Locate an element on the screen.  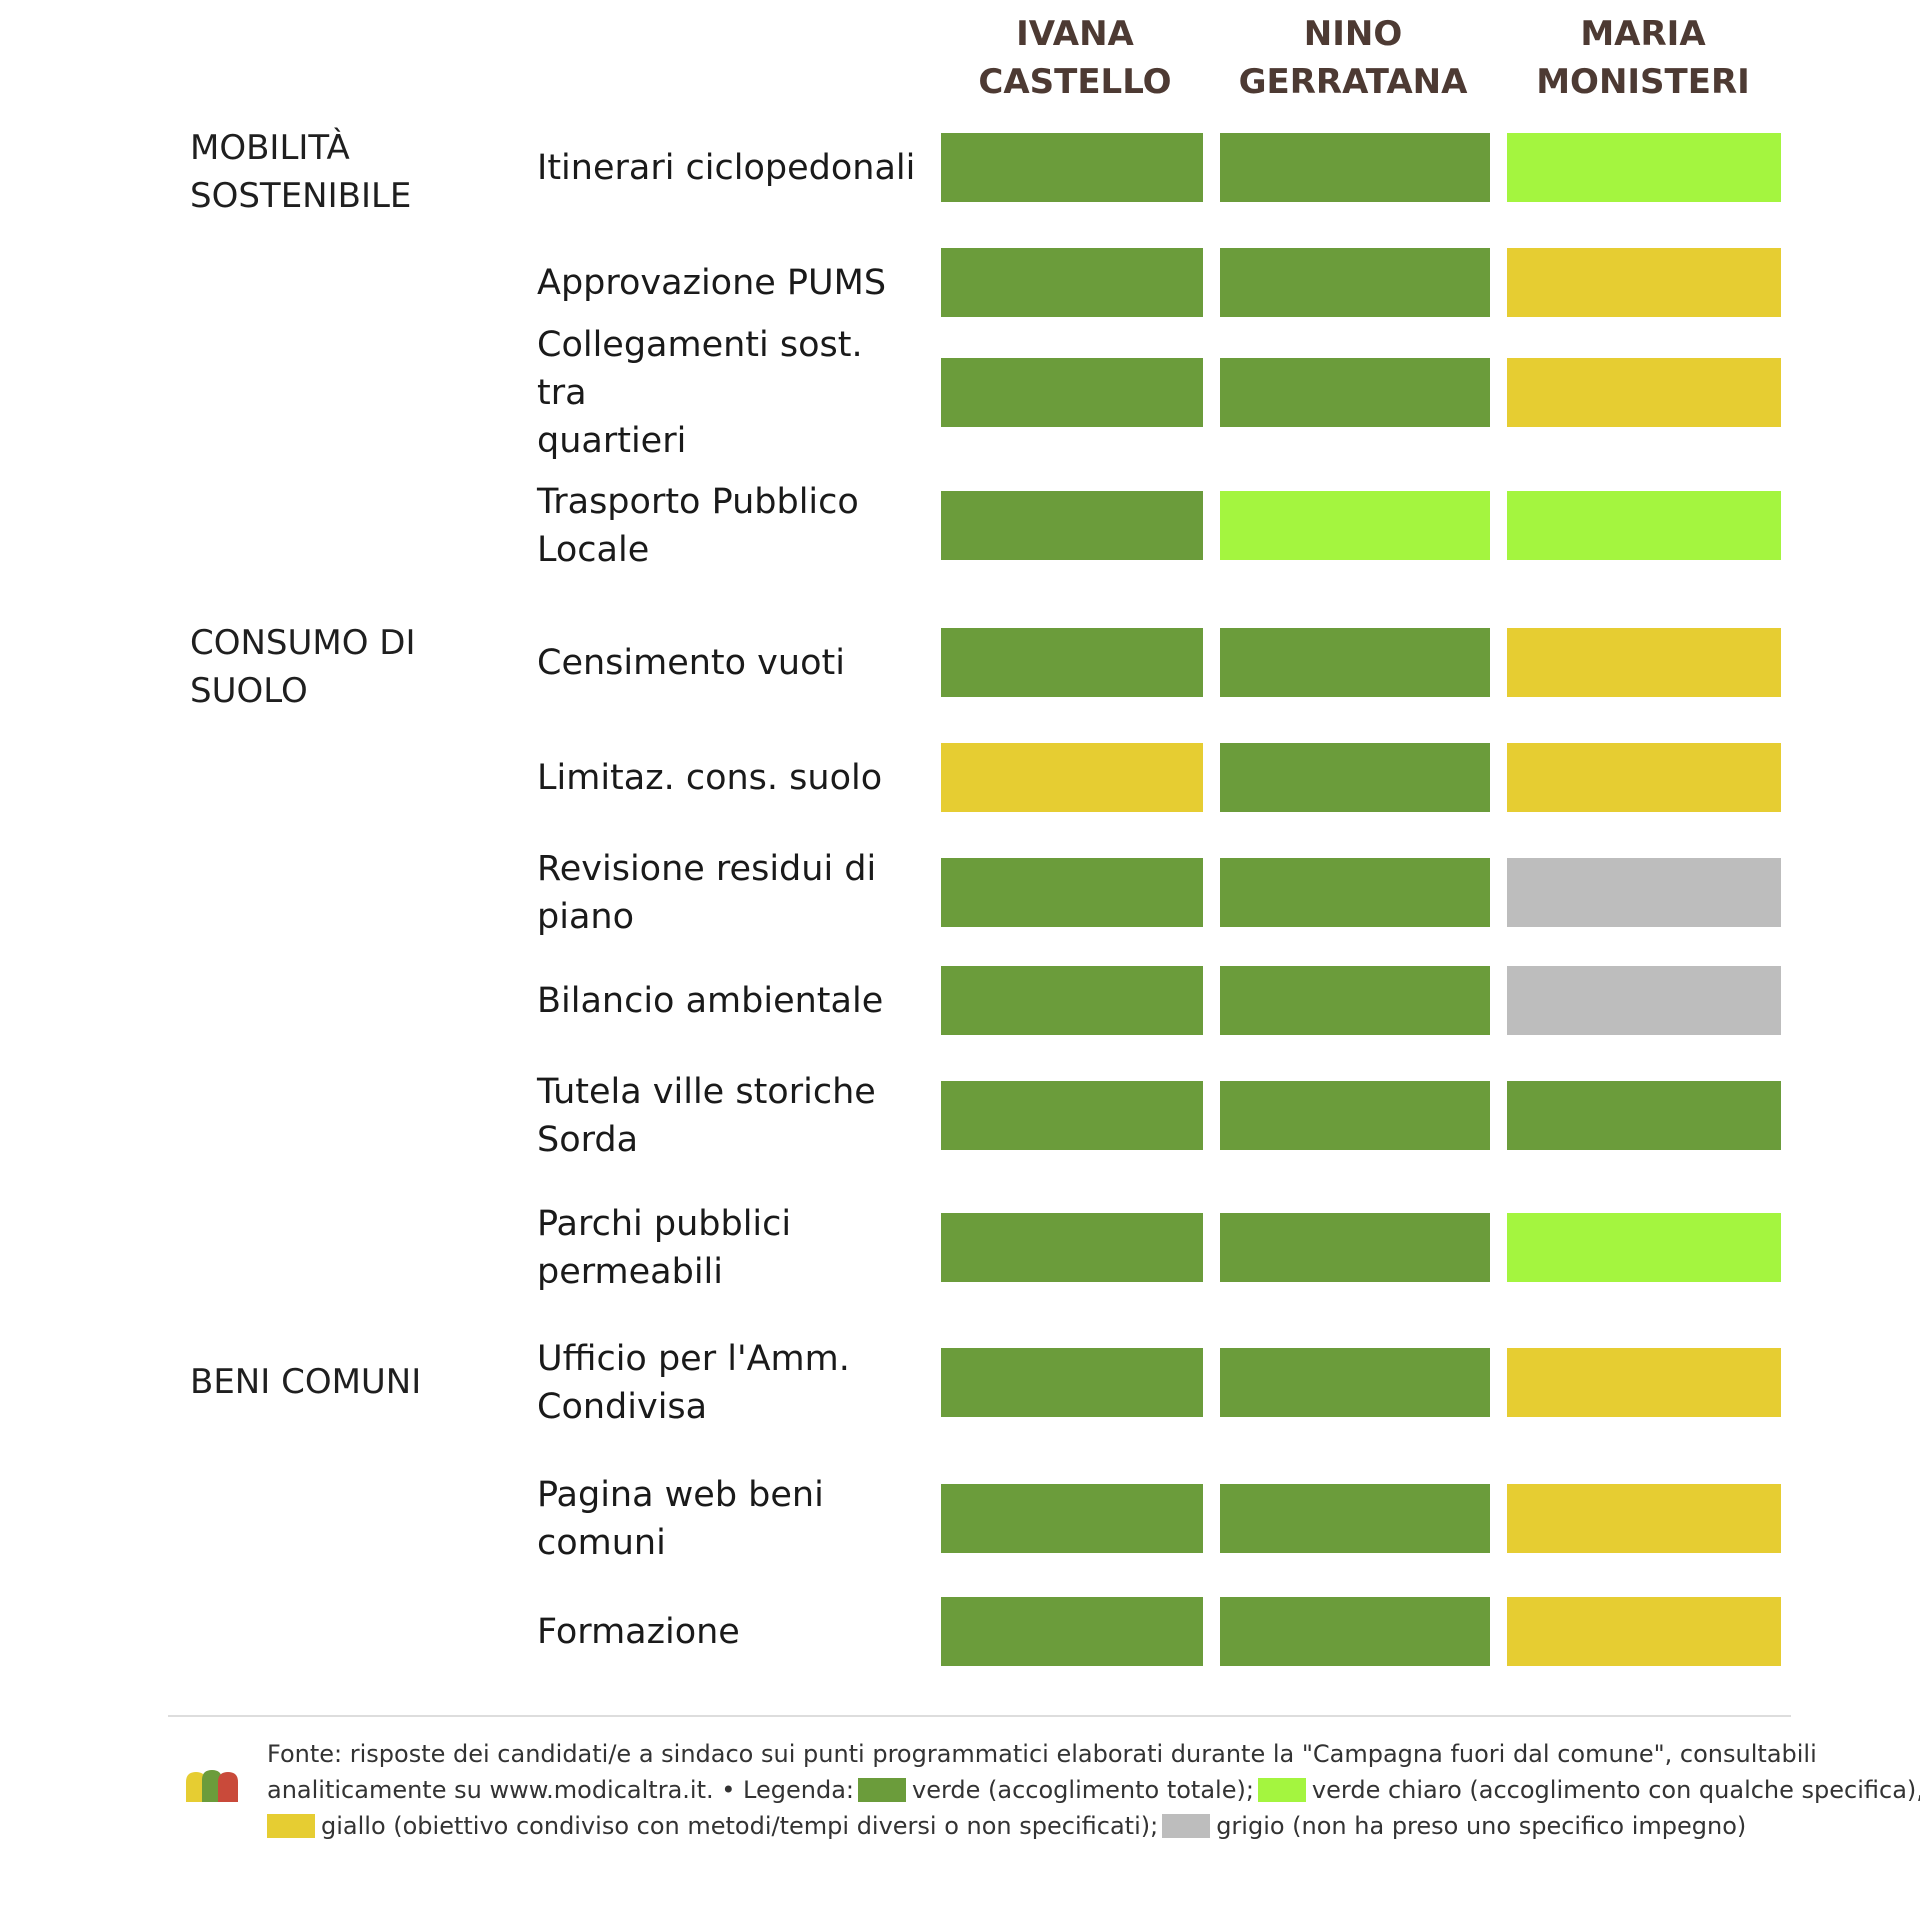
category-label-line1: CONSUMO DI is located at coordinates (303, 643).